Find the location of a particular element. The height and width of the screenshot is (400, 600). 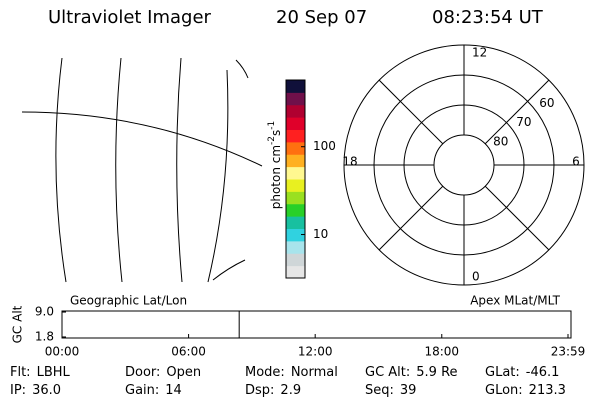

colorbar-label: photon cm-2s-1 is located at coordinates (275, 165).